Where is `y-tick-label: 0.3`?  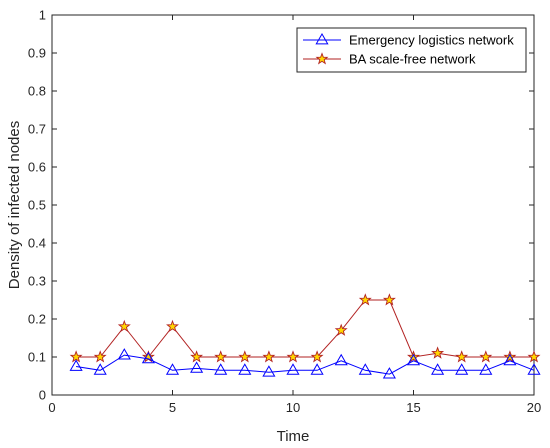
y-tick-label: 0.3 is located at coordinates (37, 281).